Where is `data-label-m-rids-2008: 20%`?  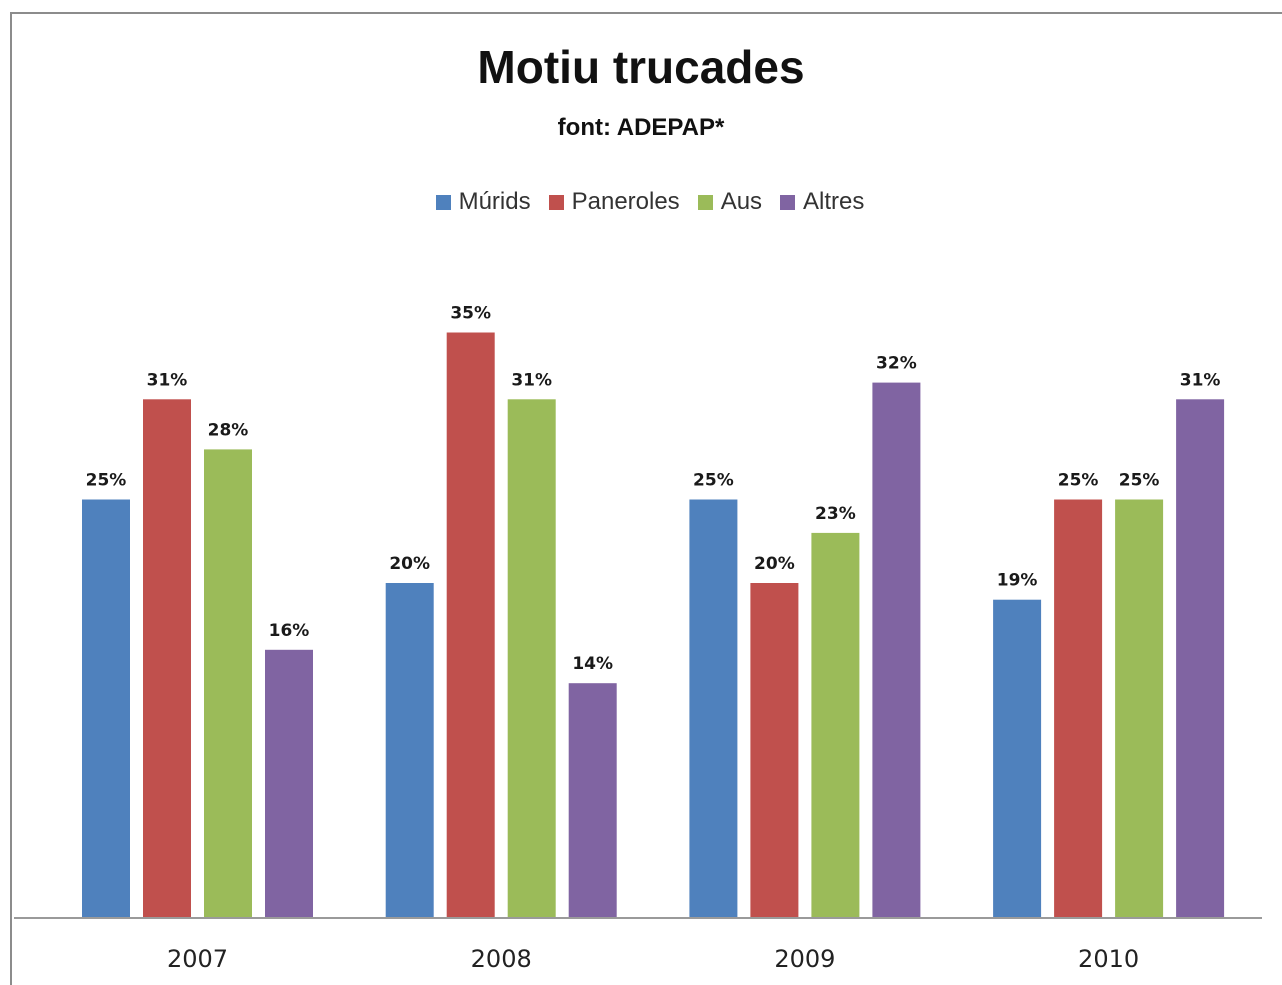 data-label-m-rids-2008: 20% is located at coordinates (409, 564).